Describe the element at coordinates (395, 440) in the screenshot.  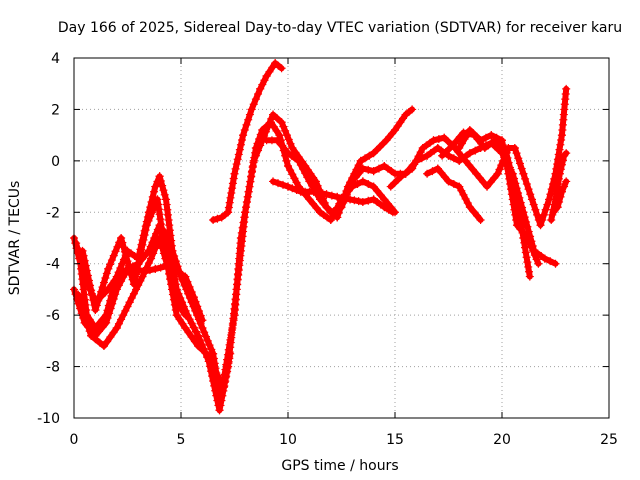
I see `x-tick-label: 15` at that location.